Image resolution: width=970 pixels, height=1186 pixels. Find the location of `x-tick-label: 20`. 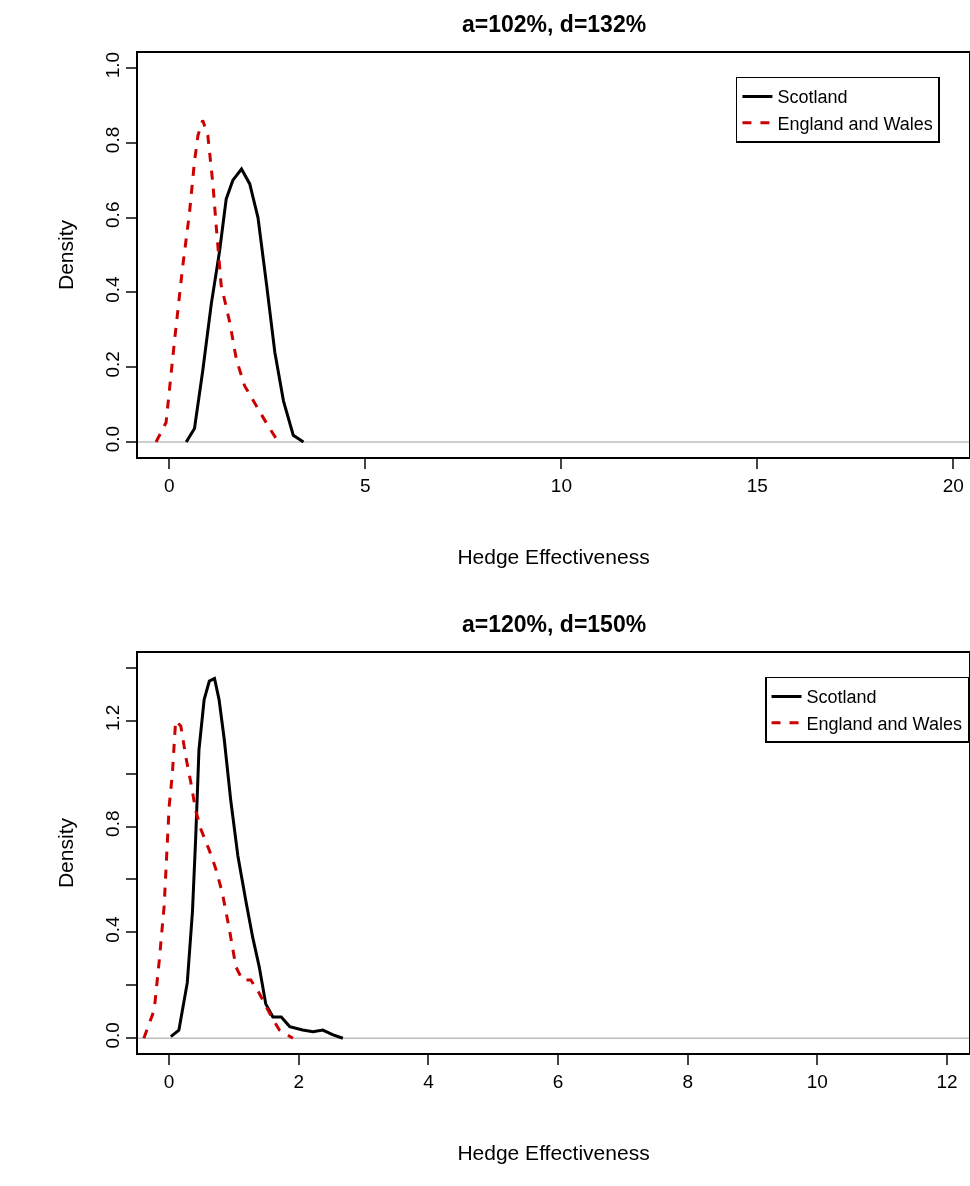

x-tick-label: 20 is located at coordinates (953, 485).